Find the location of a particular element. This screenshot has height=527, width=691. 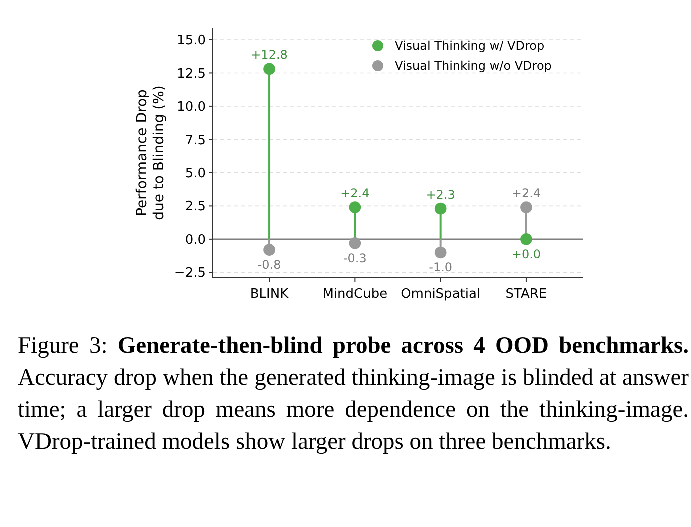

y-tick-label: 5.0 is located at coordinates (195, 174).